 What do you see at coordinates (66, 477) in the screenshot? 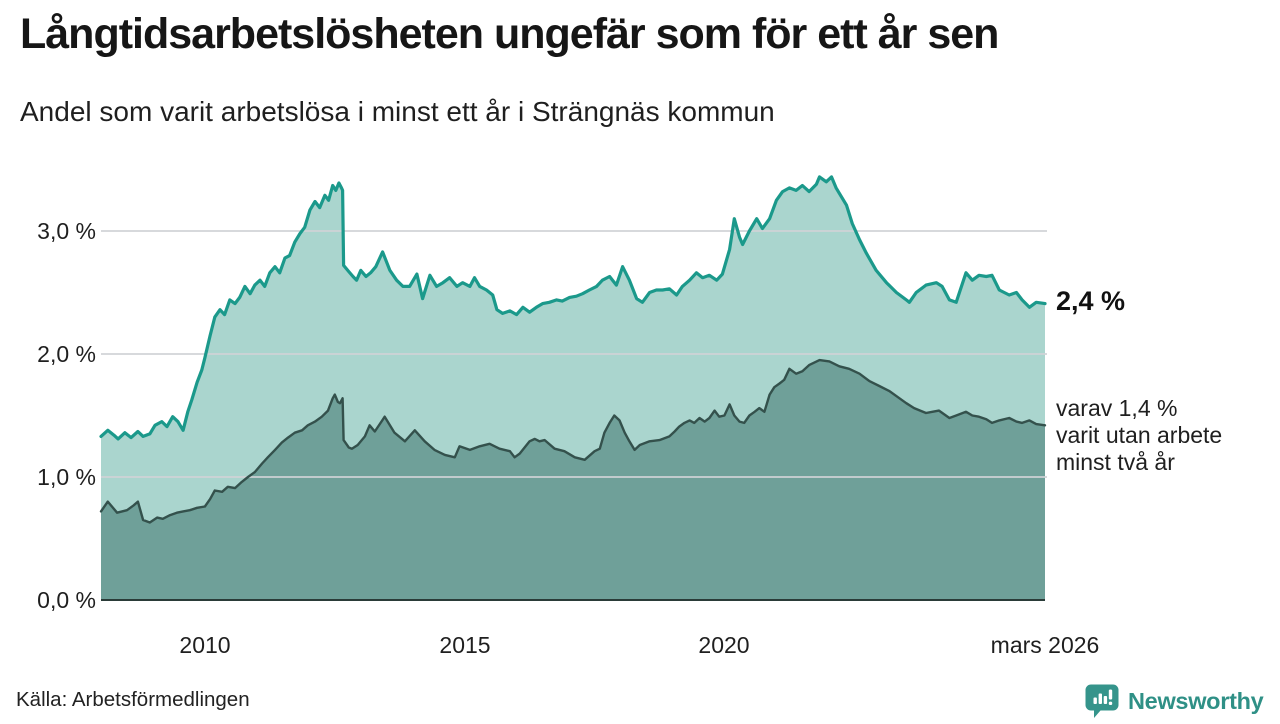
I see `y-axis-tick-1: 1,0 %` at bounding box center [66, 477].